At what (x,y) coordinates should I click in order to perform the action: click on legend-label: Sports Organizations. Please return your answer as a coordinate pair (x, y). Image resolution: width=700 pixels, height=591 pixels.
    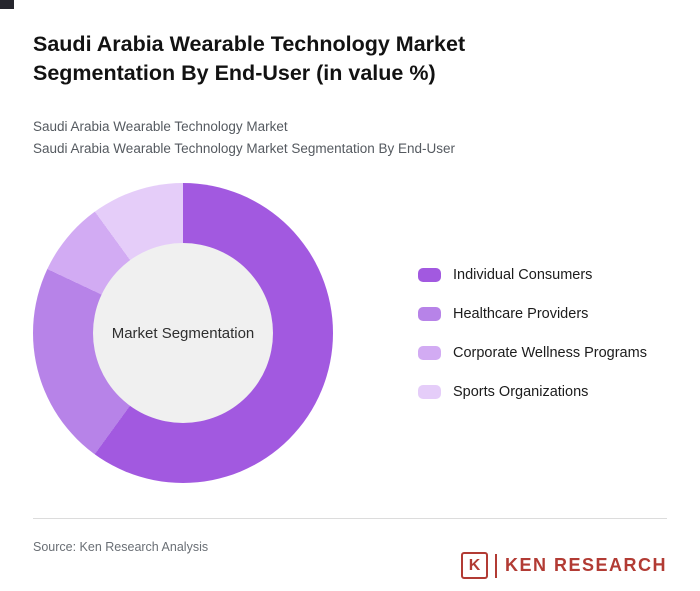
    Looking at the image, I should click on (521, 391).